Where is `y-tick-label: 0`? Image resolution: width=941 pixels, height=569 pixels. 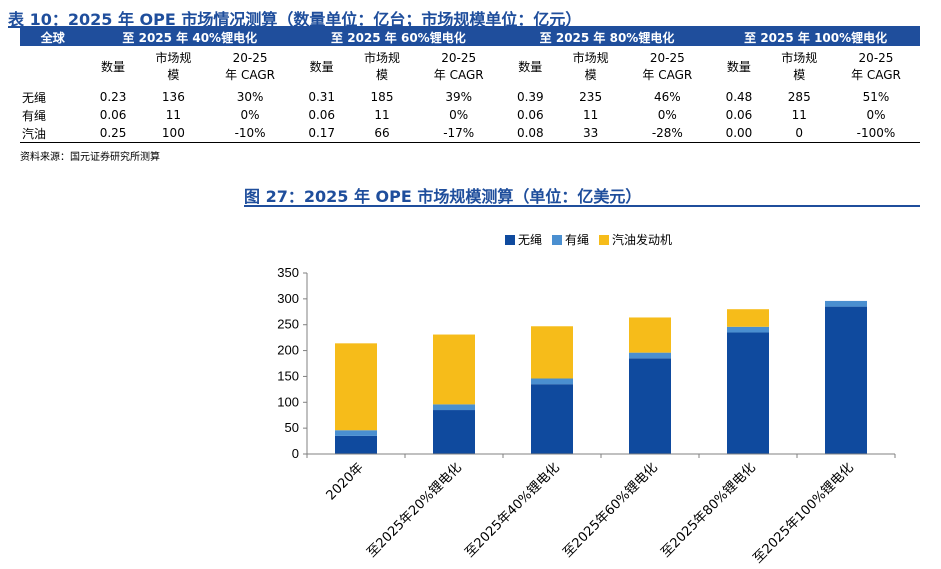
y-tick-label: 0 is located at coordinates (295, 453).